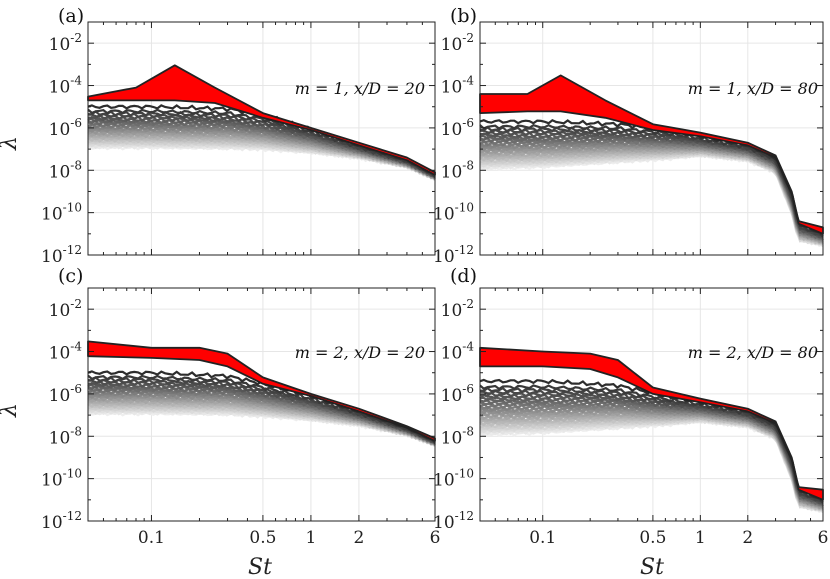 This screenshot has height=579, width=830. What do you see at coordinates (463, 276) in the screenshot?
I see `panel-label-d: (d)` at bounding box center [463, 276].